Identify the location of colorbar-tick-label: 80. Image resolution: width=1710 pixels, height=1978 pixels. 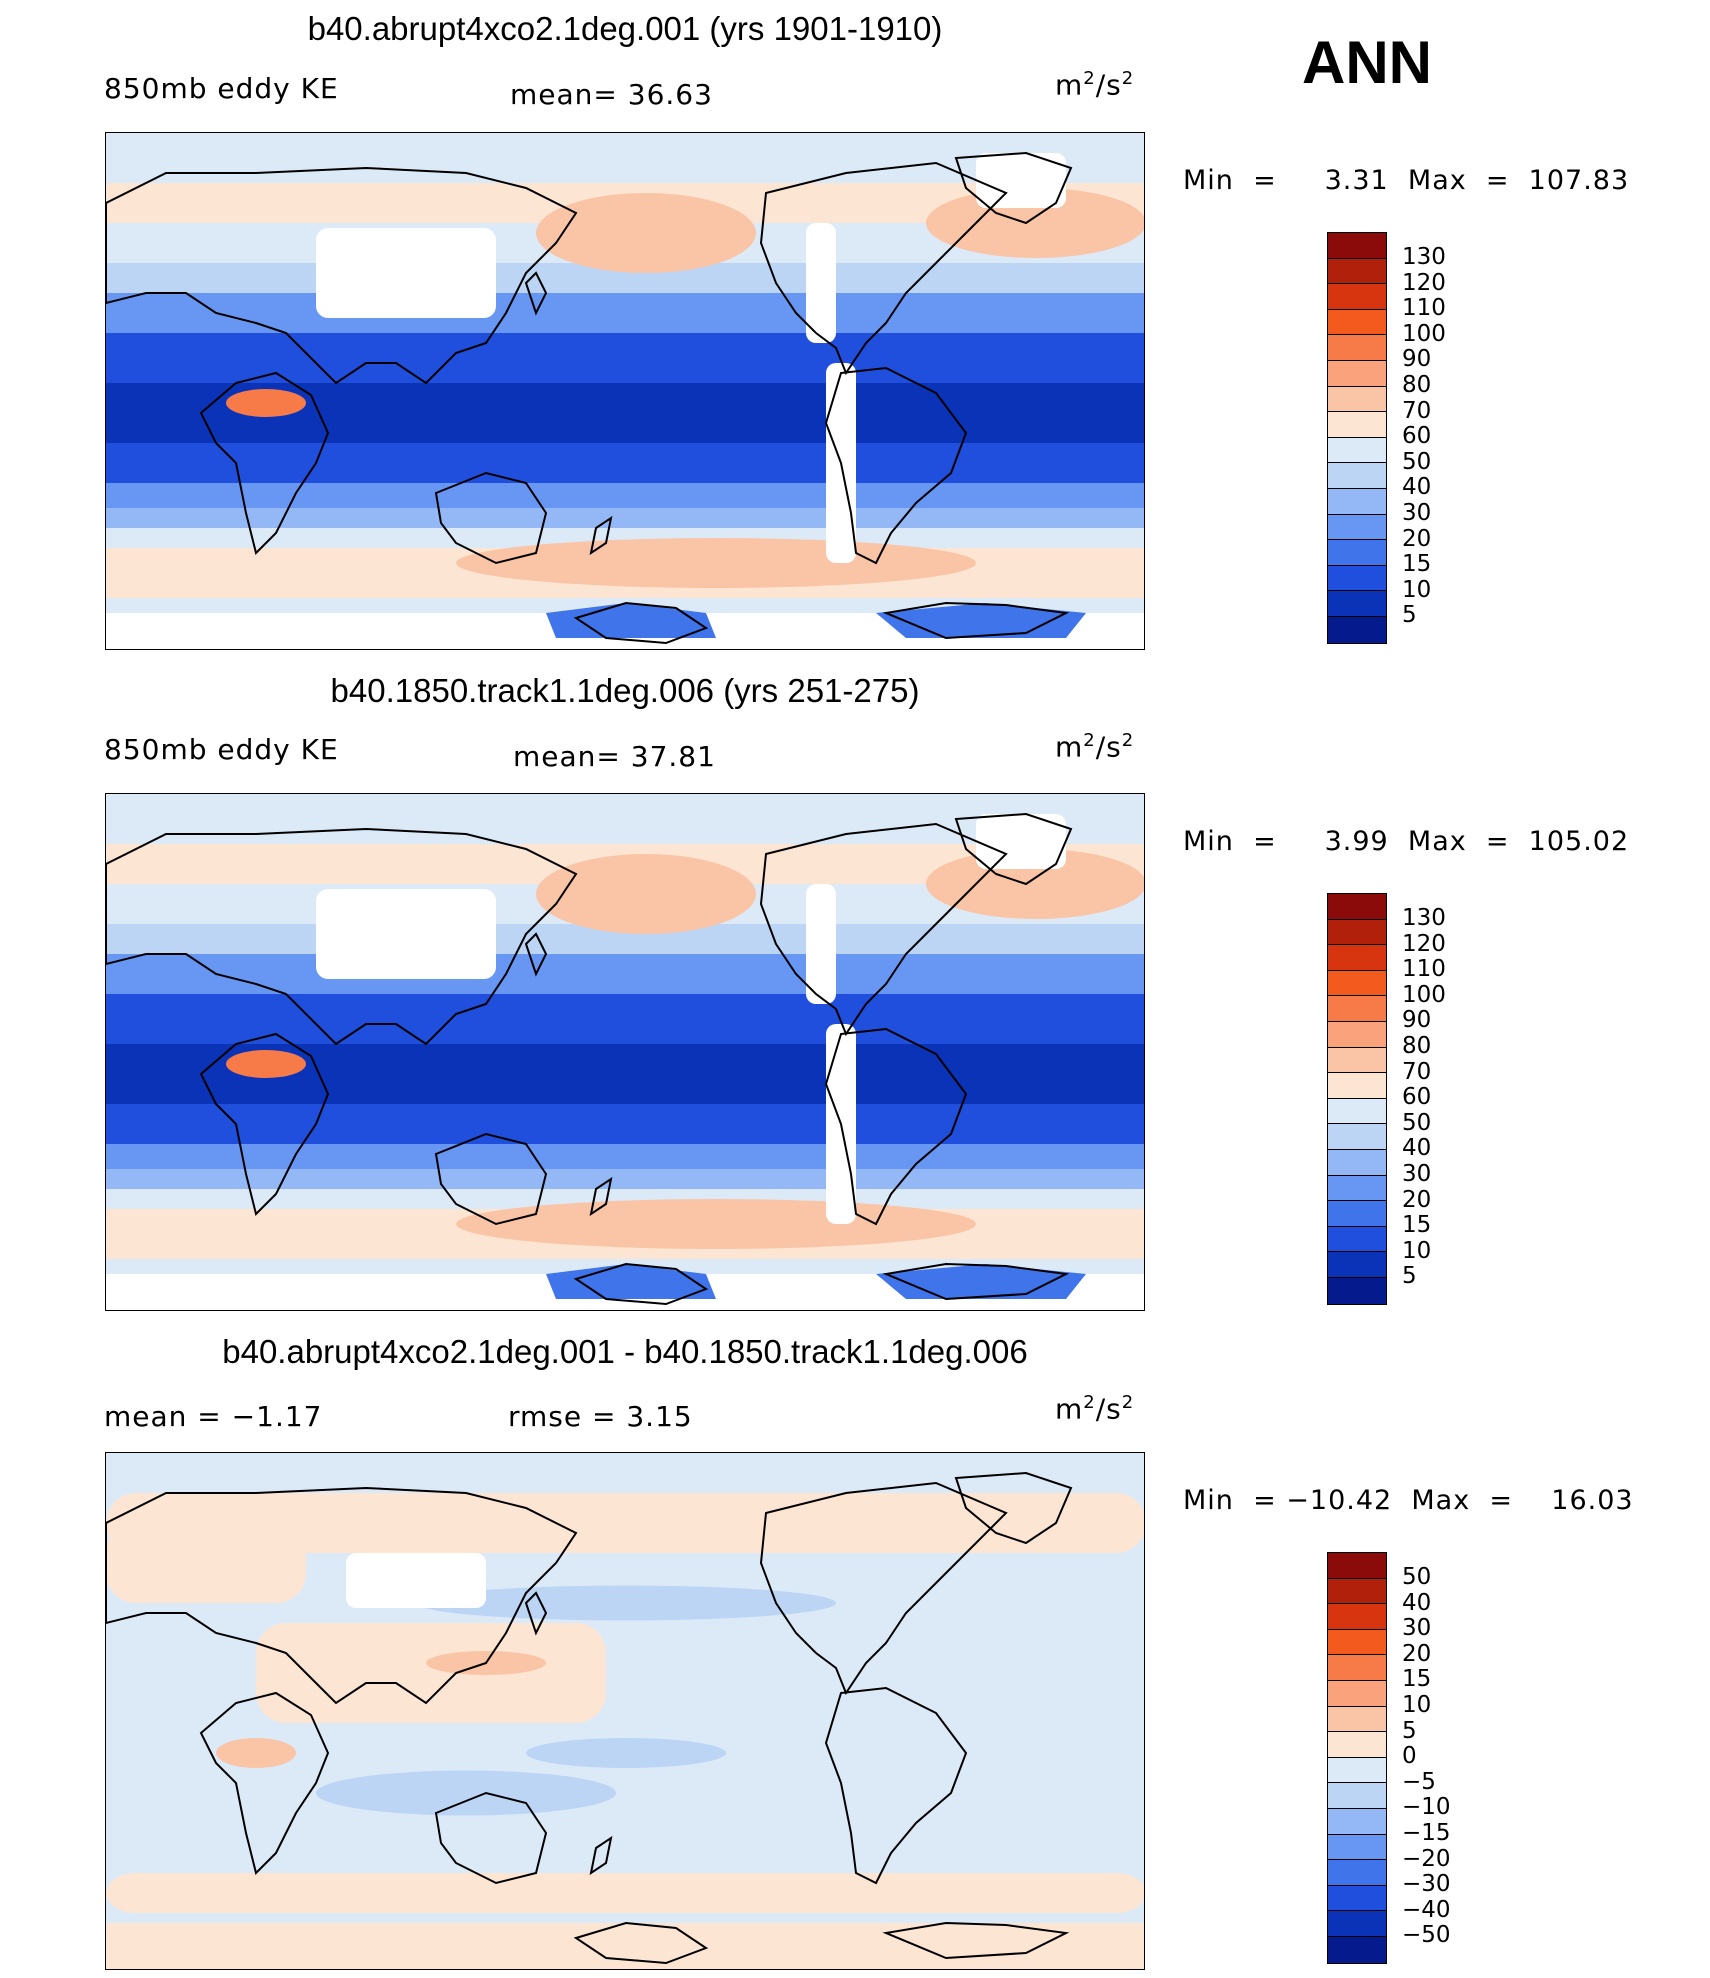
(1417, 1045).